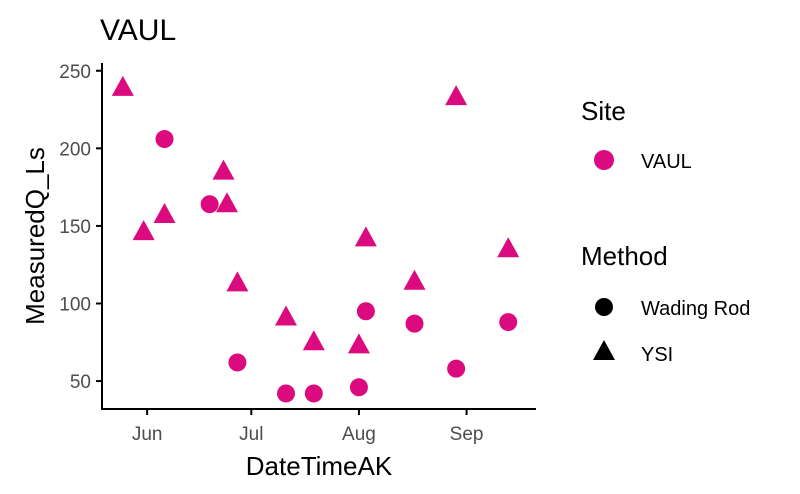  Describe the element at coordinates (359, 434) in the screenshot. I see `x-tick-label: Aug` at that location.